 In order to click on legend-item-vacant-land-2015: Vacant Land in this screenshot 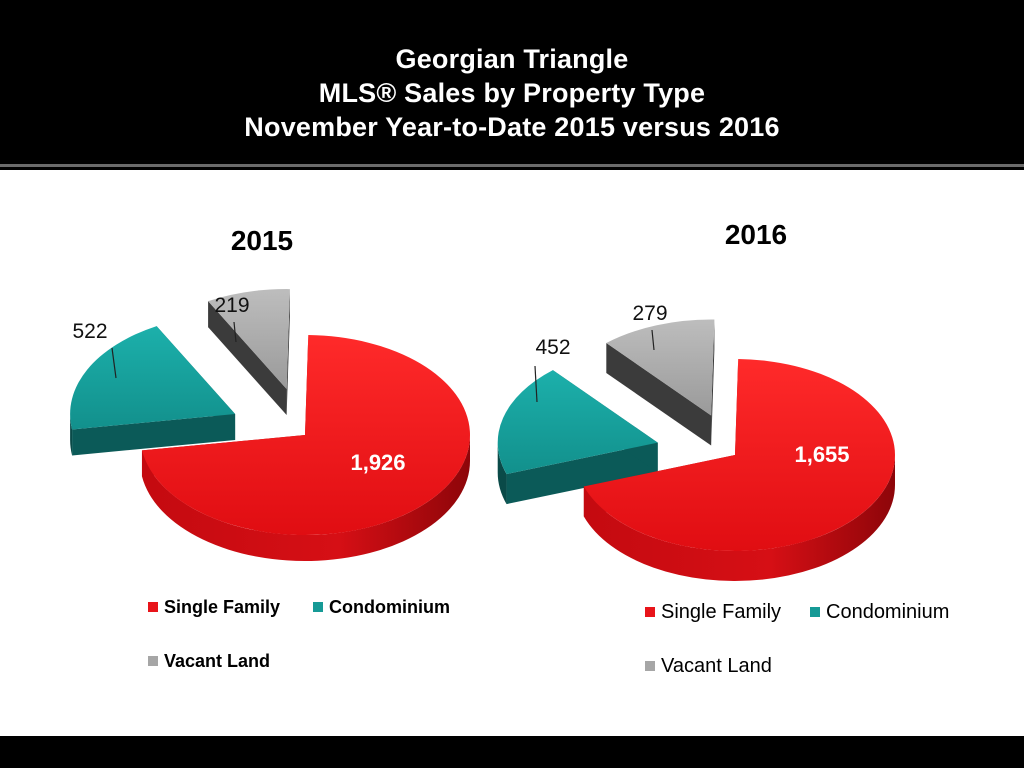, I will do `click(209, 661)`.